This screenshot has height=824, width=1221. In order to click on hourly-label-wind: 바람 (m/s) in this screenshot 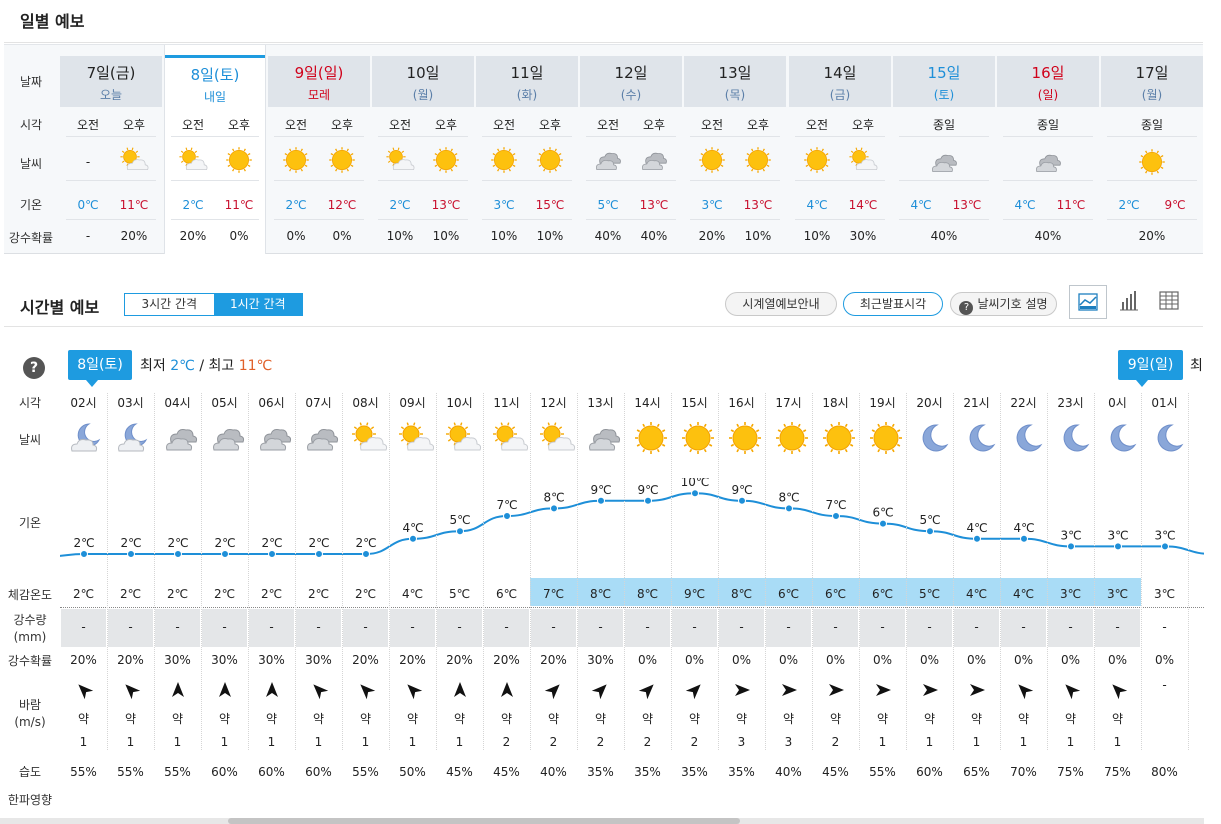, I will do `click(30, 714)`.